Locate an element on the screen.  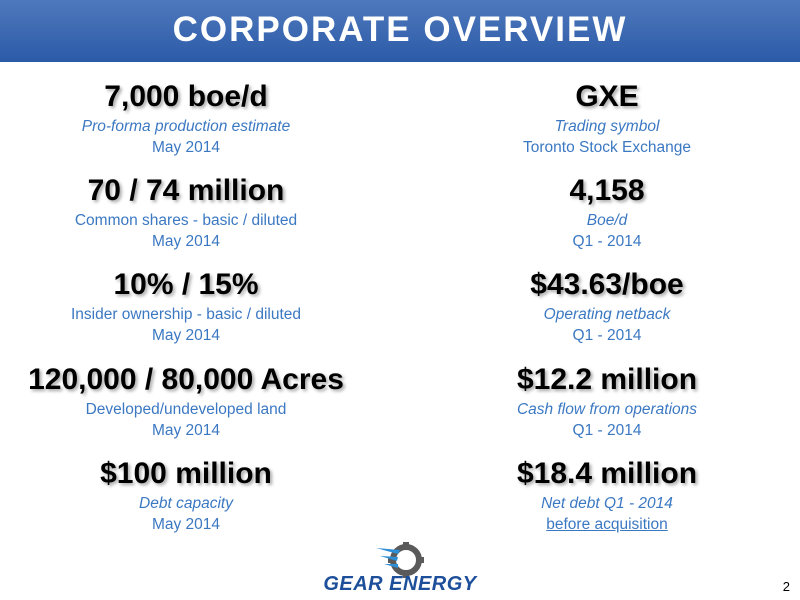
stat-item: $43.63/boe Operating netback Q1 - 2014 is located at coordinates (603, 306).